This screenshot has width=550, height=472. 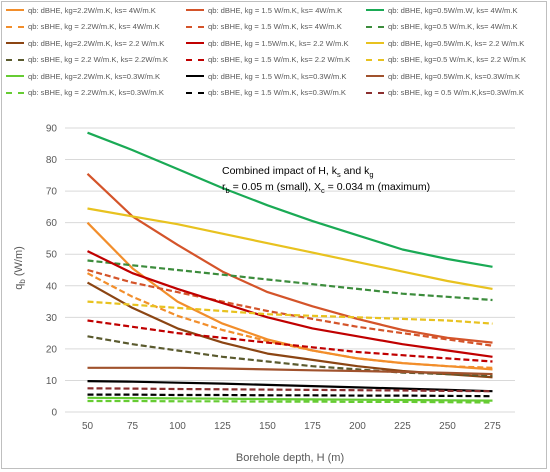 I want to click on legend-item: qb: sBHE, kg = 2.2 W/m.K, ks= 2.2W/m.K, so click(x=87, y=60).